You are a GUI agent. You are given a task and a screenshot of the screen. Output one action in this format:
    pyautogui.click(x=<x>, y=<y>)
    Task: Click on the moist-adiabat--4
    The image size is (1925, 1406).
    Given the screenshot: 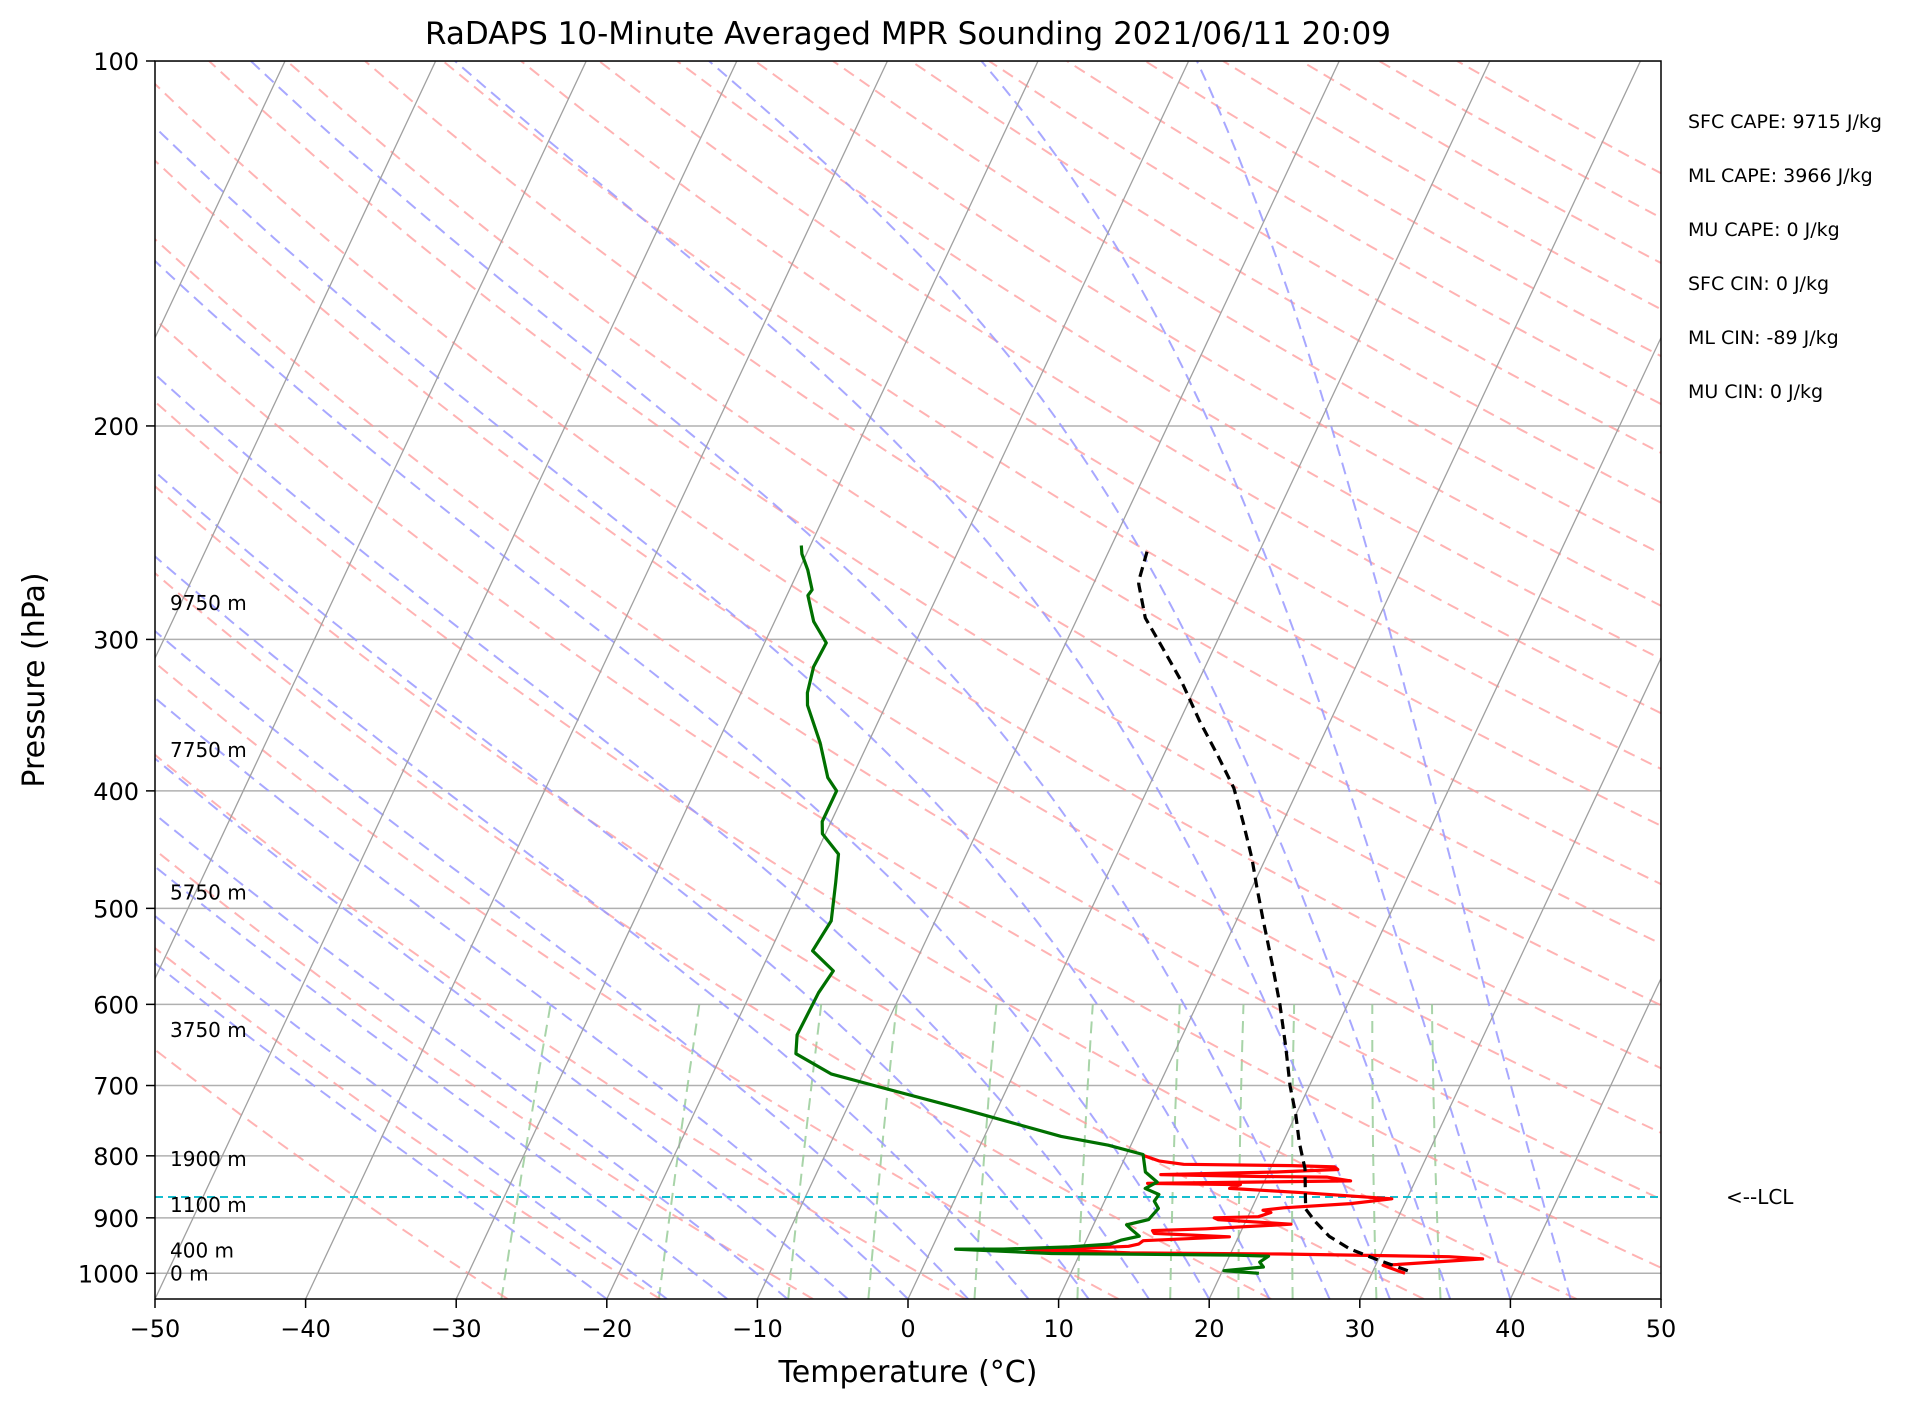 What is the action you would take?
    pyautogui.click(x=502, y=1028)
    